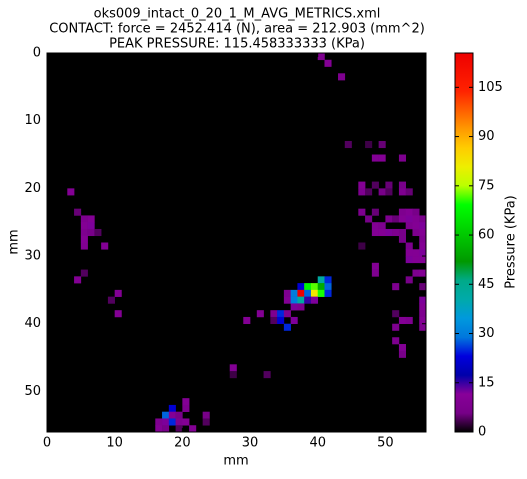 This screenshot has height=479, width=527. What do you see at coordinates (32, 391) in the screenshot?
I see `y-tick-label: 50` at bounding box center [32, 391].